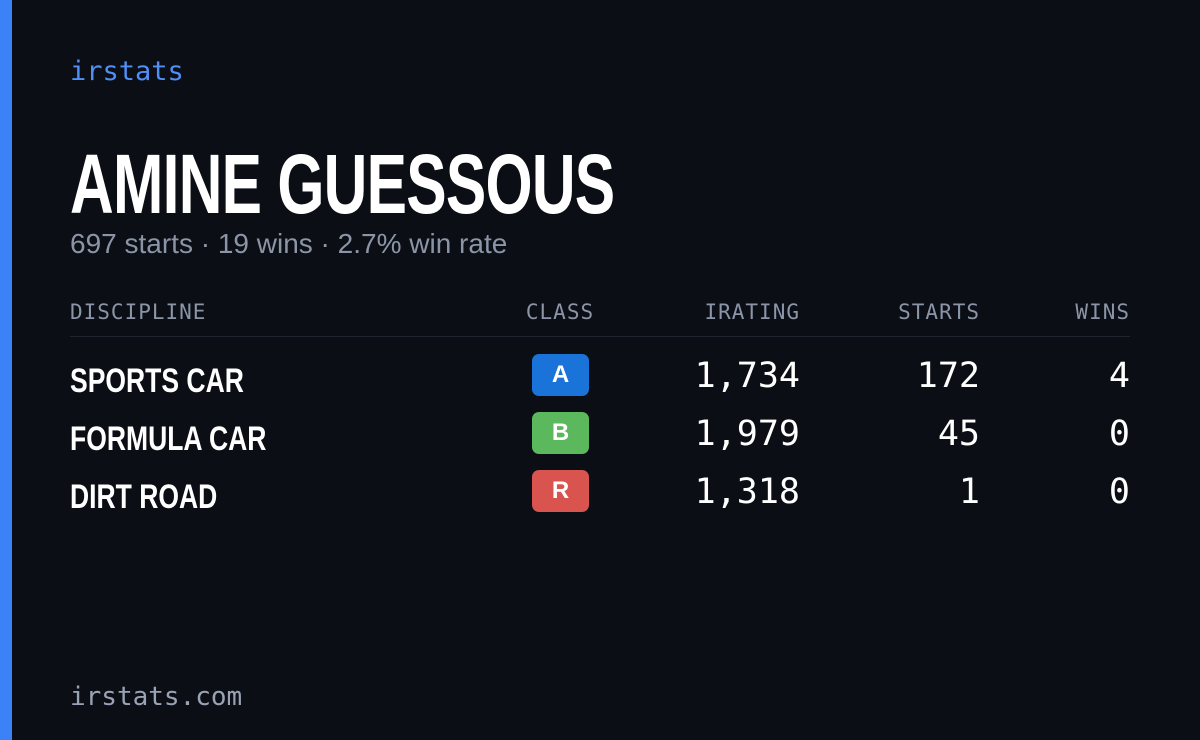 The height and width of the screenshot is (740, 1200). Describe the element at coordinates (560, 312) in the screenshot. I see `column-header: CLASS` at that location.